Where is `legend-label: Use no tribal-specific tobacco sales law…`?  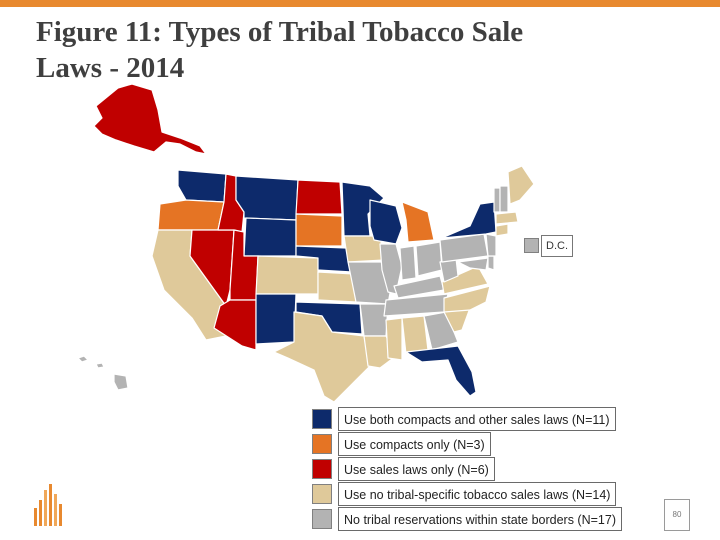 legend-label: Use no tribal-specific tobacco sales law… is located at coordinates (477, 494).